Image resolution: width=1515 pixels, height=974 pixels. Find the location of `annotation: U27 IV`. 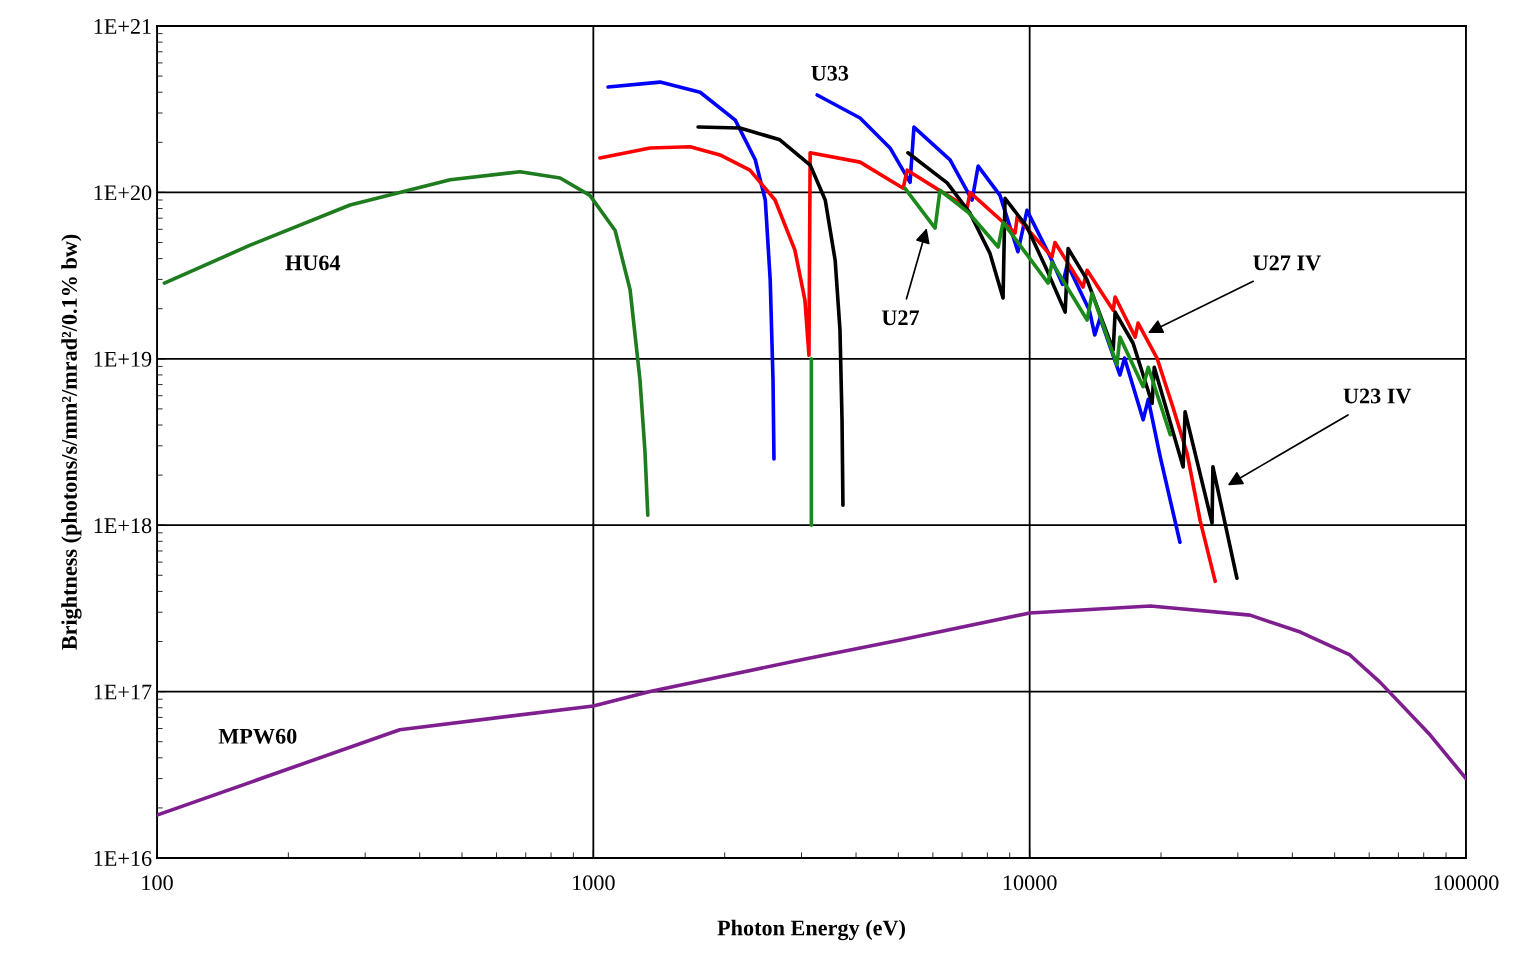

annotation: U27 IV is located at coordinates (1287, 263).